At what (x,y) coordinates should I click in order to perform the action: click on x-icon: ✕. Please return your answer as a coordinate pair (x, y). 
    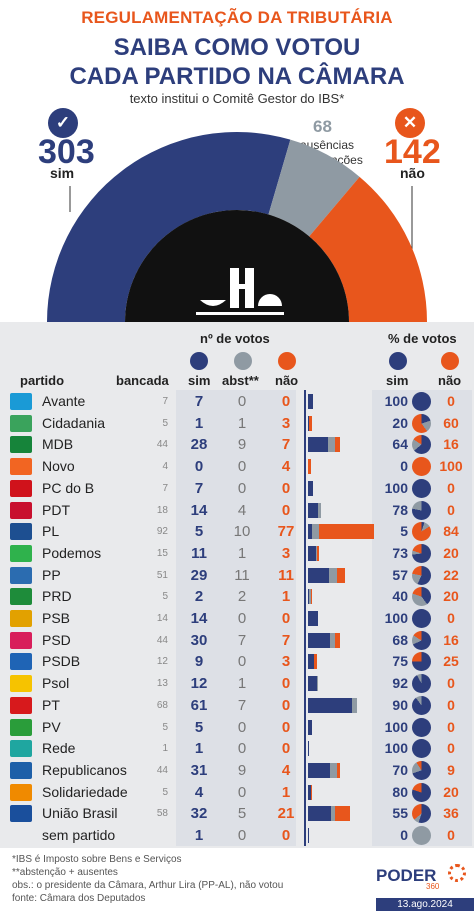
    Looking at the image, I should click on (410, 123).